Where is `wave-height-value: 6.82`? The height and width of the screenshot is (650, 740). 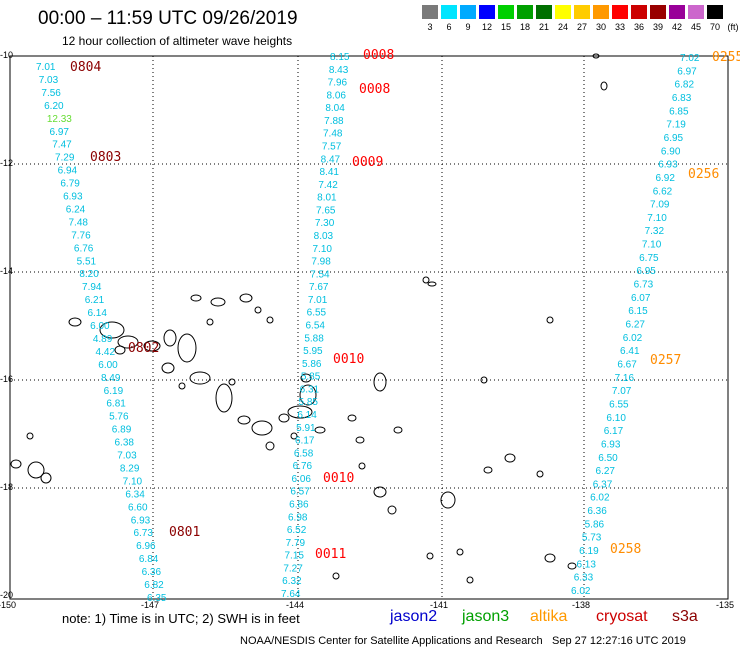 wave-height-value: 6.82 is located at coordinates (154, 585).